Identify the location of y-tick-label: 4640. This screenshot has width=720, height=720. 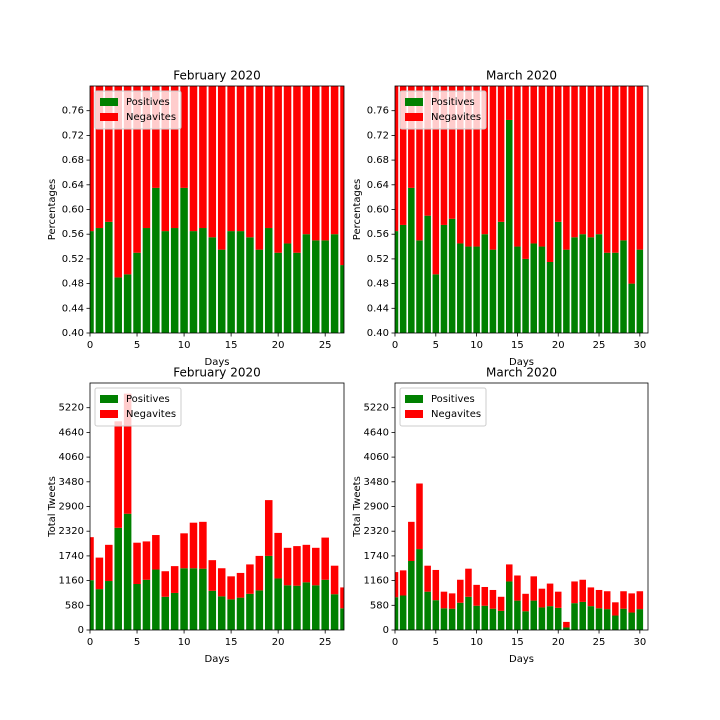
(71, 432).